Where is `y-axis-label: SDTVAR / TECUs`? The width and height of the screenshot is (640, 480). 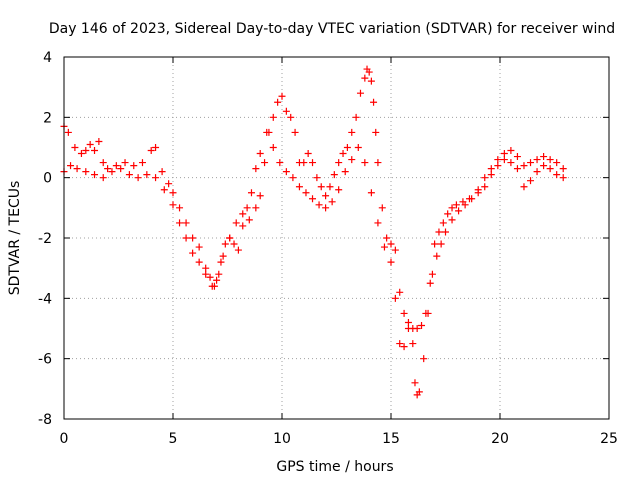 y-axis-label: SDTVAR / TECUs is located at coordinates (15, 238).